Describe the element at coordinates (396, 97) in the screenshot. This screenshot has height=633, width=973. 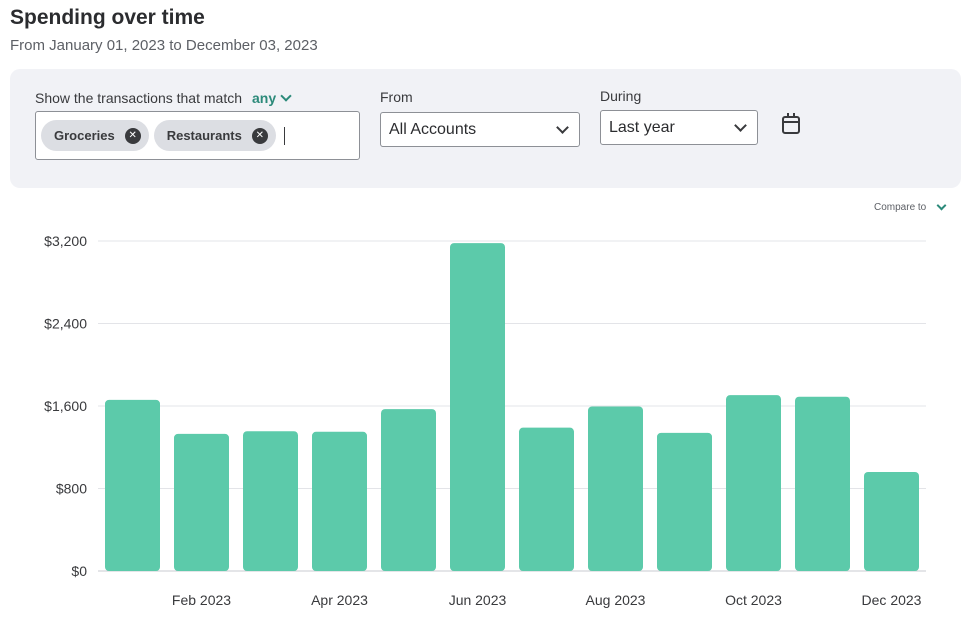
I see `from-label: From` at that location.